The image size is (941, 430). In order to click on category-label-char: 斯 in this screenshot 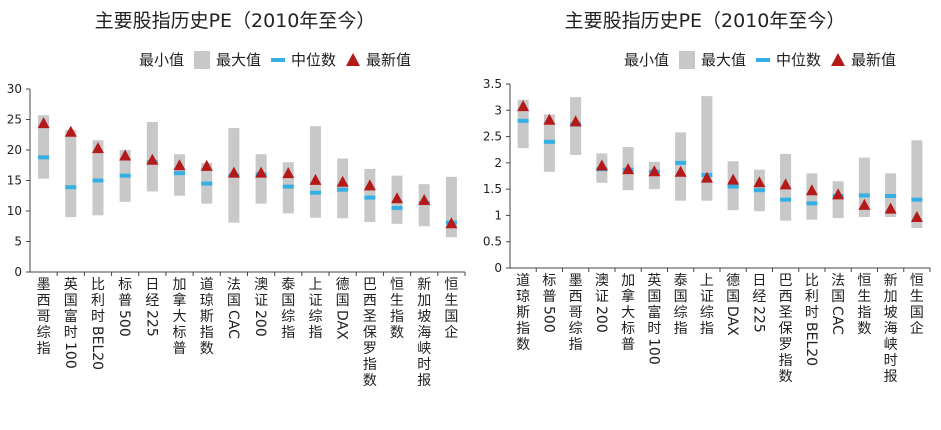, I will do `click(523, 313)`.